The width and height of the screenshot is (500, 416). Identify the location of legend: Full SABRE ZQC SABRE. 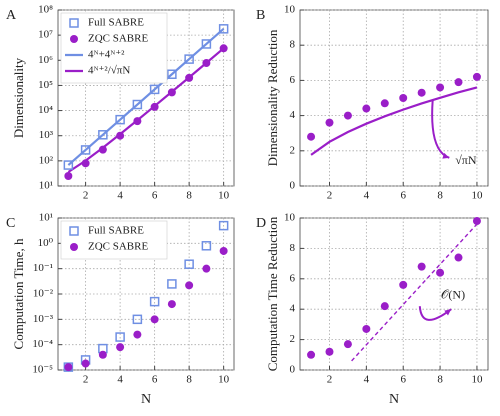
(114, 240).